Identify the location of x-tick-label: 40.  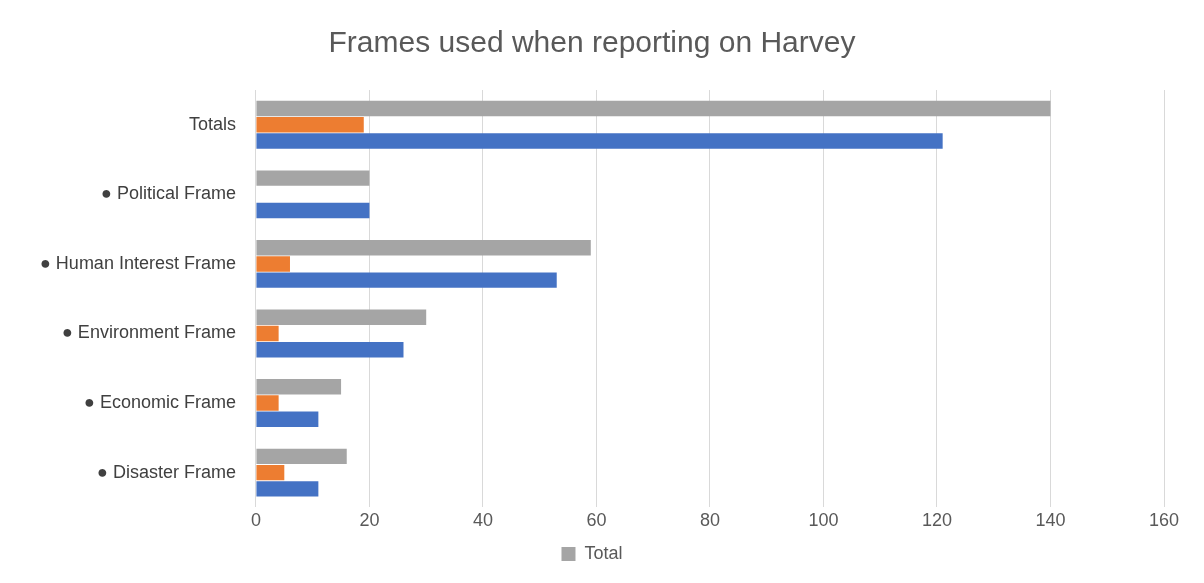
(482, 520).